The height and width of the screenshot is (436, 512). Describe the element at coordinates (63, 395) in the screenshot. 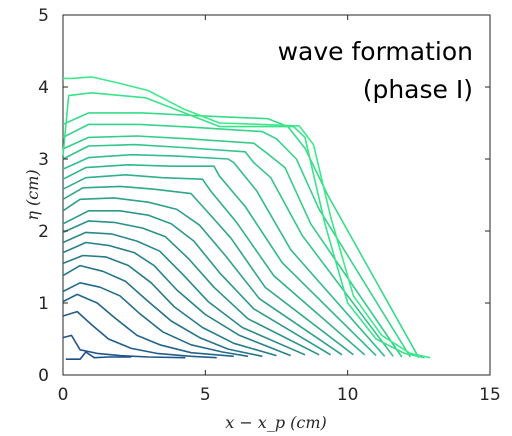

I see `x-tick-label: 0` at that location.